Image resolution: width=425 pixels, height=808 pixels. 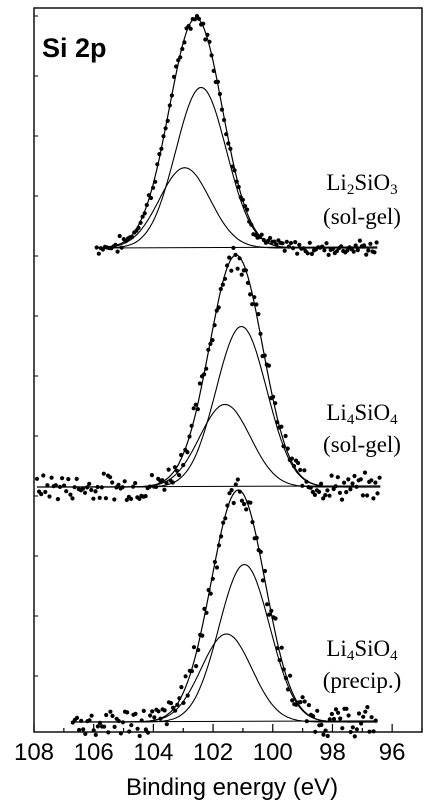 I want to click on x-tick-label: 106, so click(x=94, y=752).